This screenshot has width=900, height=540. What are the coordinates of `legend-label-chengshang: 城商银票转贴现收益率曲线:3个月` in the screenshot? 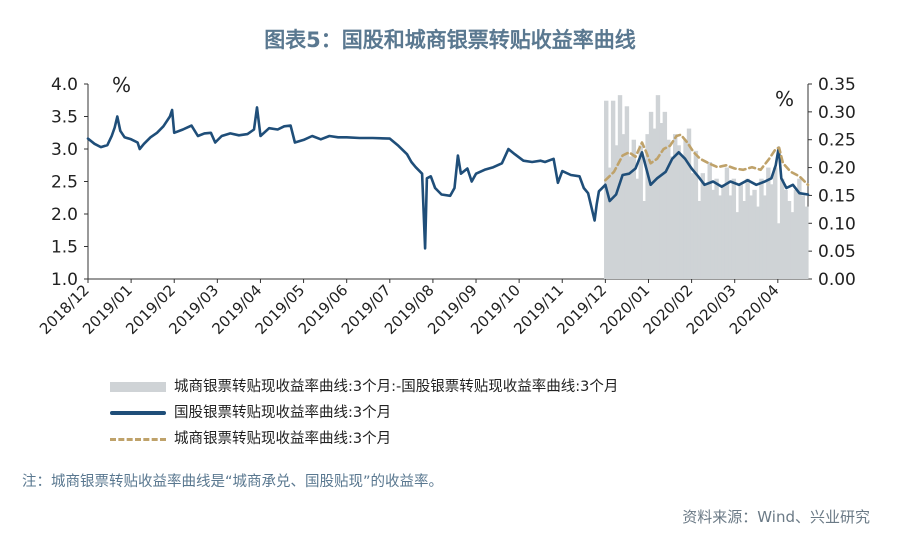 It's located at (283, 439).